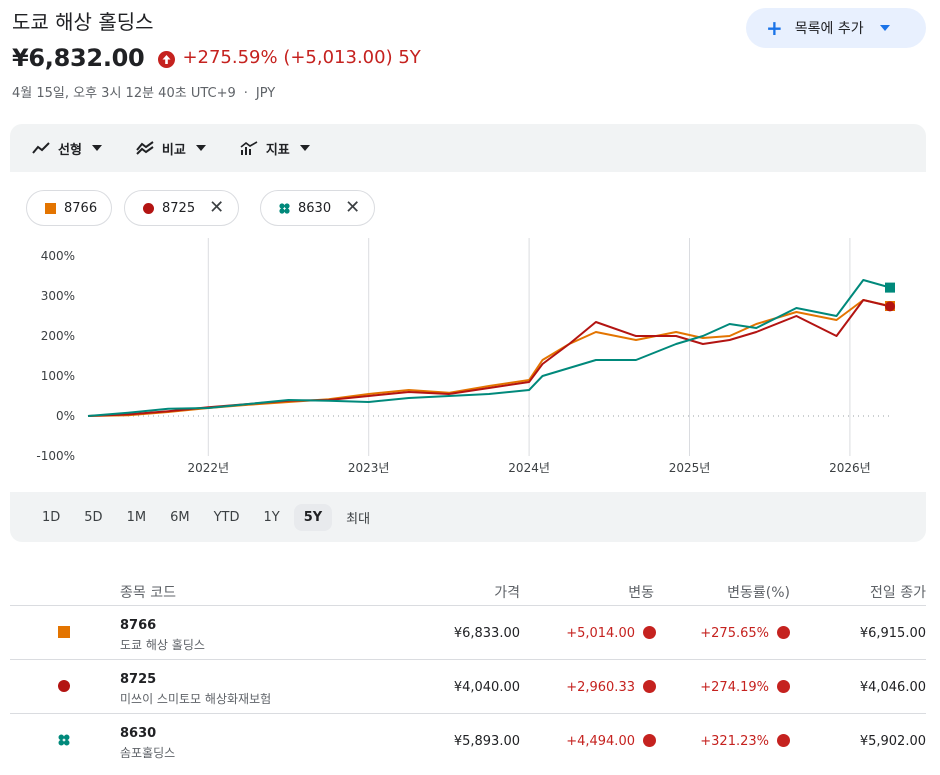 The height and width of the screenshot is (775, 940). I want to click on row-percent-value: +275.65%, so click(734, 633).